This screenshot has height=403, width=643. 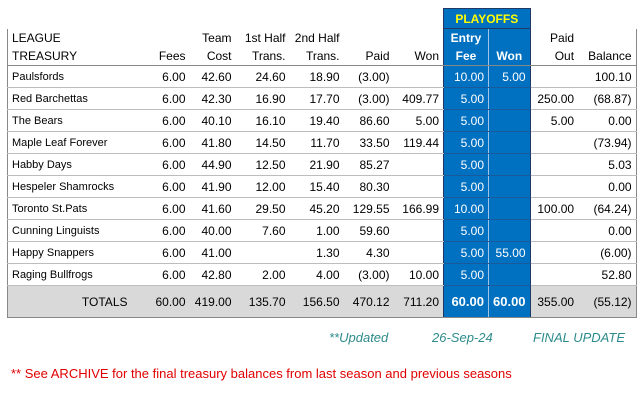 What do you see at coordinates (265, 37) in the screenshot?
I see `col-header-line1: 1st Half` at bounding box center [265, 37].